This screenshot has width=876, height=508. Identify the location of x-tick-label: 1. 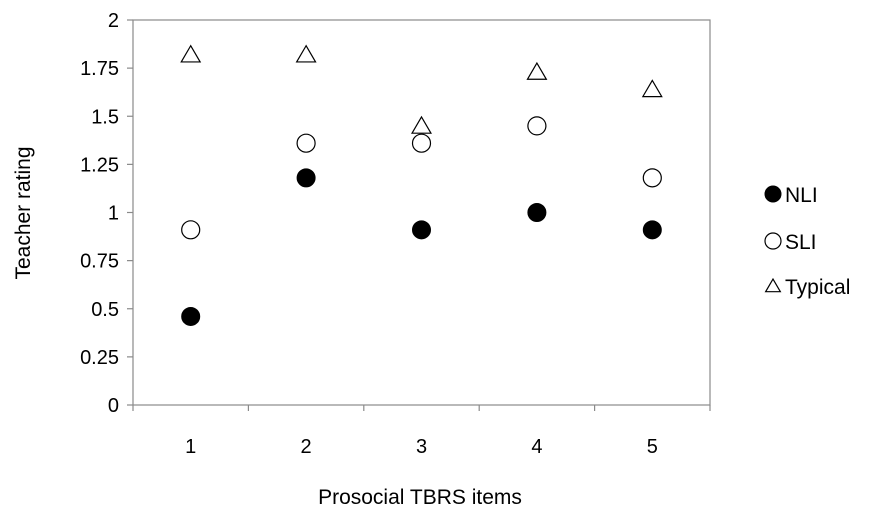
(190, 447).